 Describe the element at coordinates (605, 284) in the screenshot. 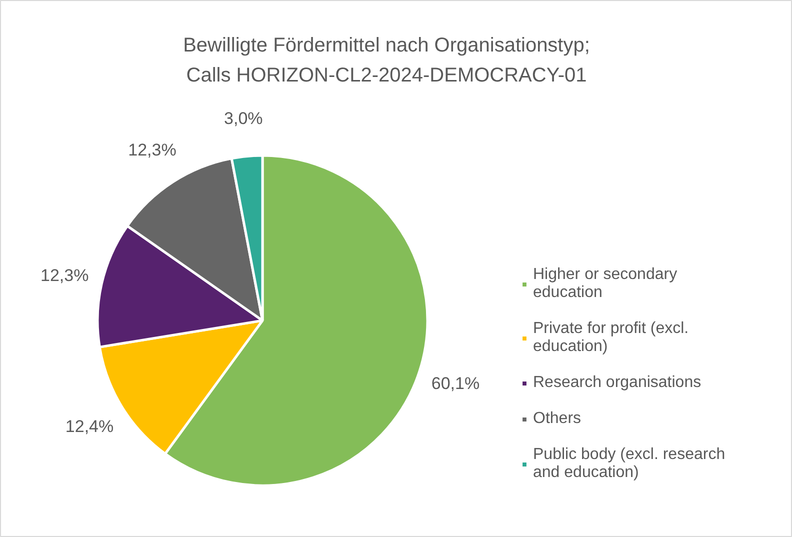

I see `legend-label: Higher or secondary education` at that location.